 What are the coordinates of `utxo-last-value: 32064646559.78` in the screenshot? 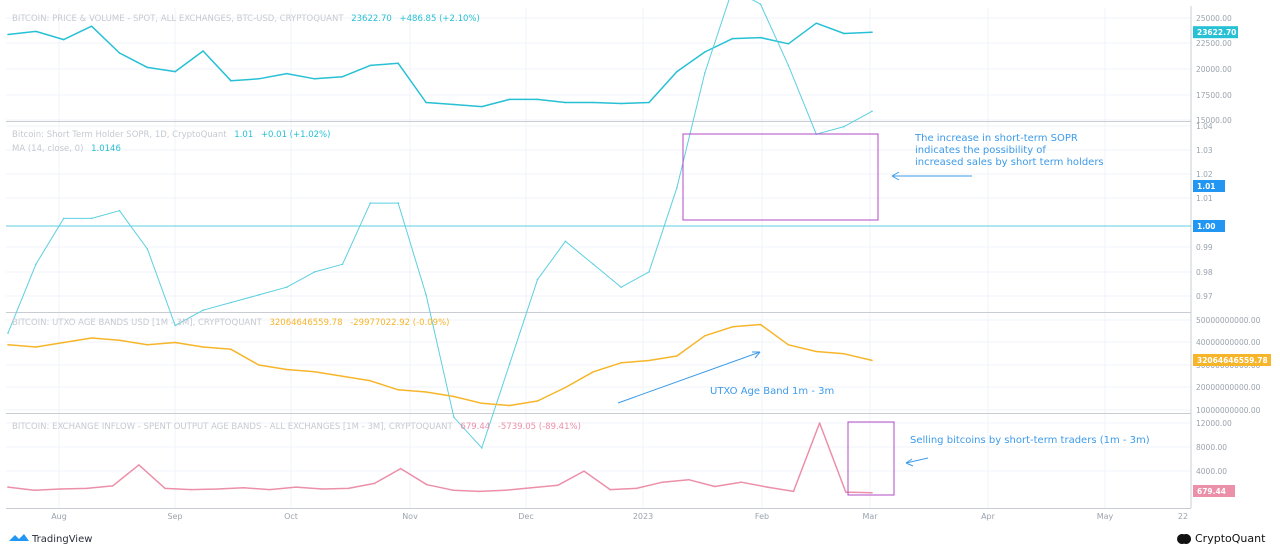 It's located at (305, 323).